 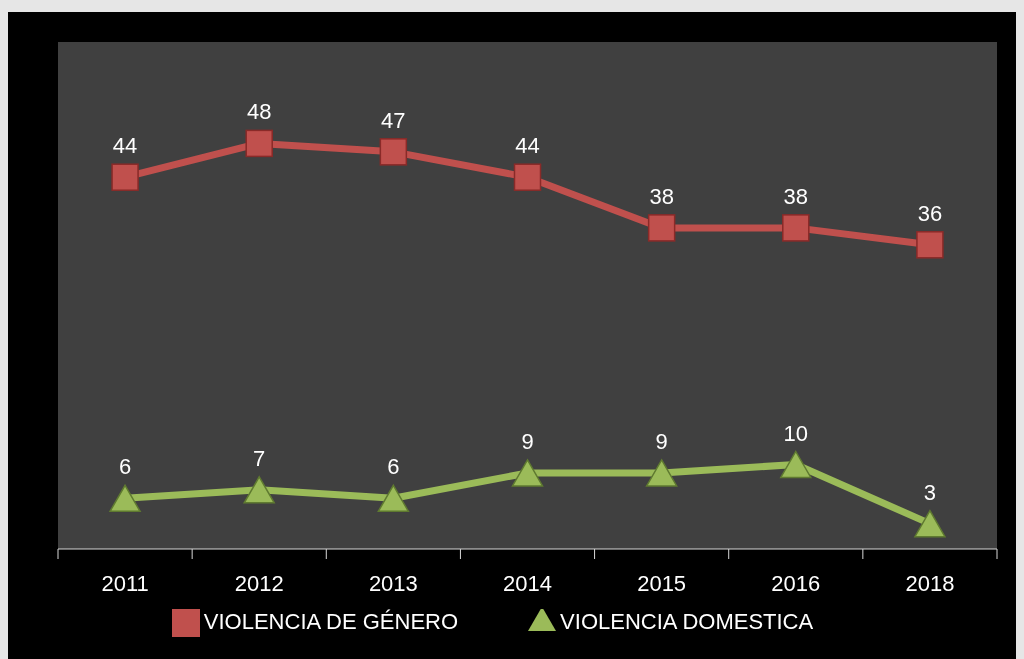 I want to click on x-tick-label: 2014, so click(x=527, y=583).